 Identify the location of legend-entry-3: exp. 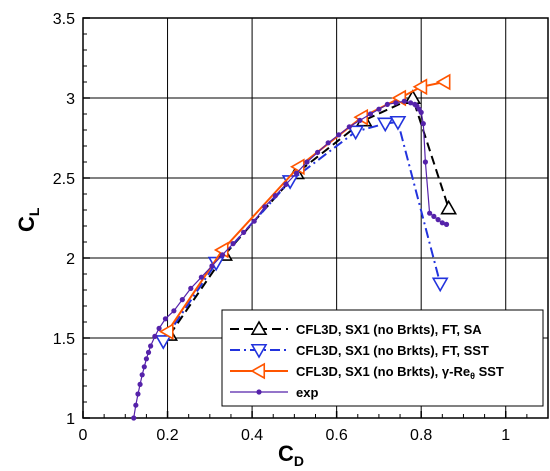
(274, 392).